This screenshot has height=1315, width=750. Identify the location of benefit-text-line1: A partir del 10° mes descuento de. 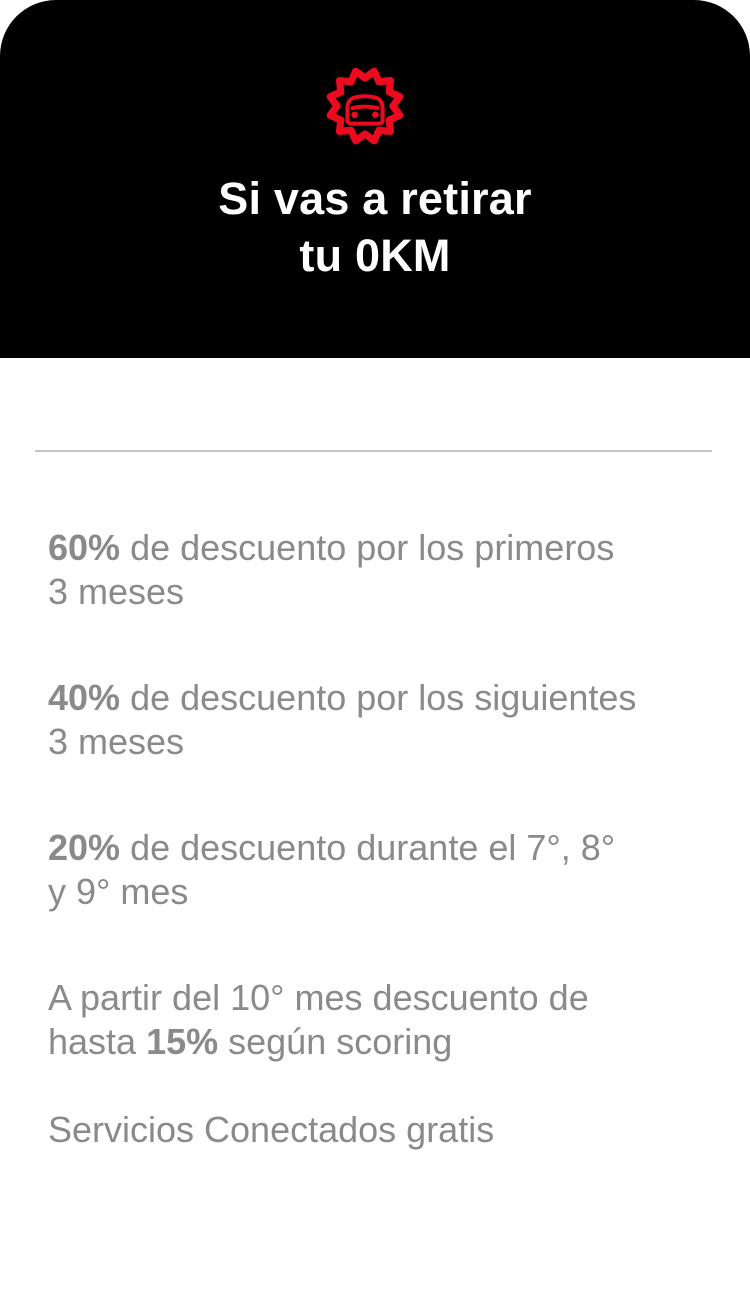
(318, 997).